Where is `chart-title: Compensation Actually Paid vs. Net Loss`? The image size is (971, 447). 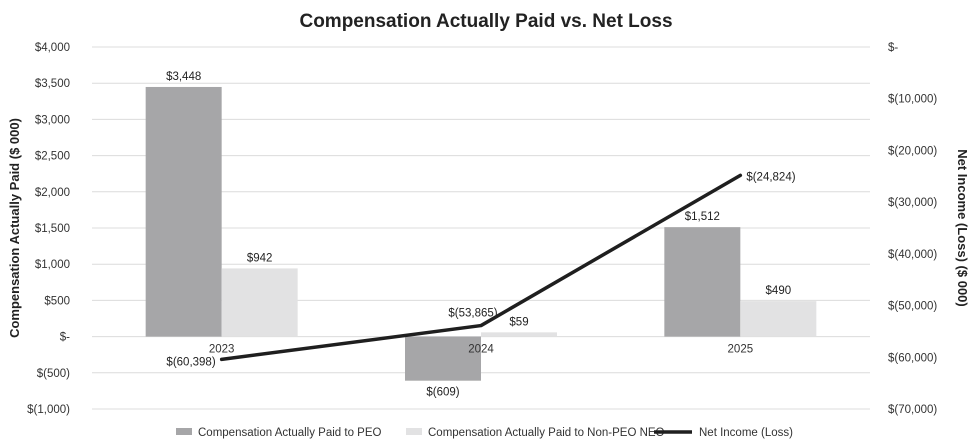 chart-title: Compensation Actually Paid vs. Net Loss is located at coordinates (485, 21).